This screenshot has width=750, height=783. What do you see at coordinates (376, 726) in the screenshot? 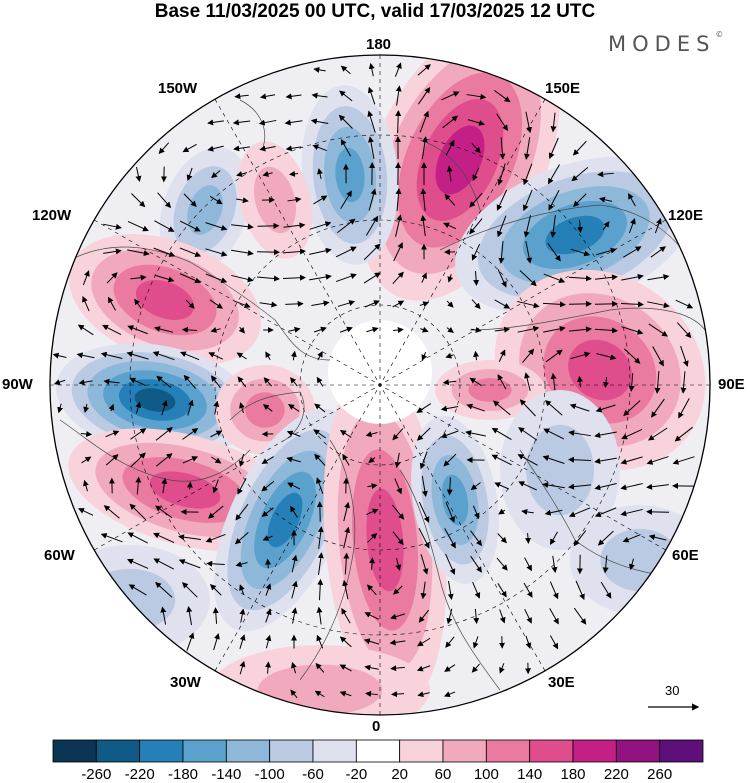
I see `lon-label-0: 0` at bounding box center [376, 726].